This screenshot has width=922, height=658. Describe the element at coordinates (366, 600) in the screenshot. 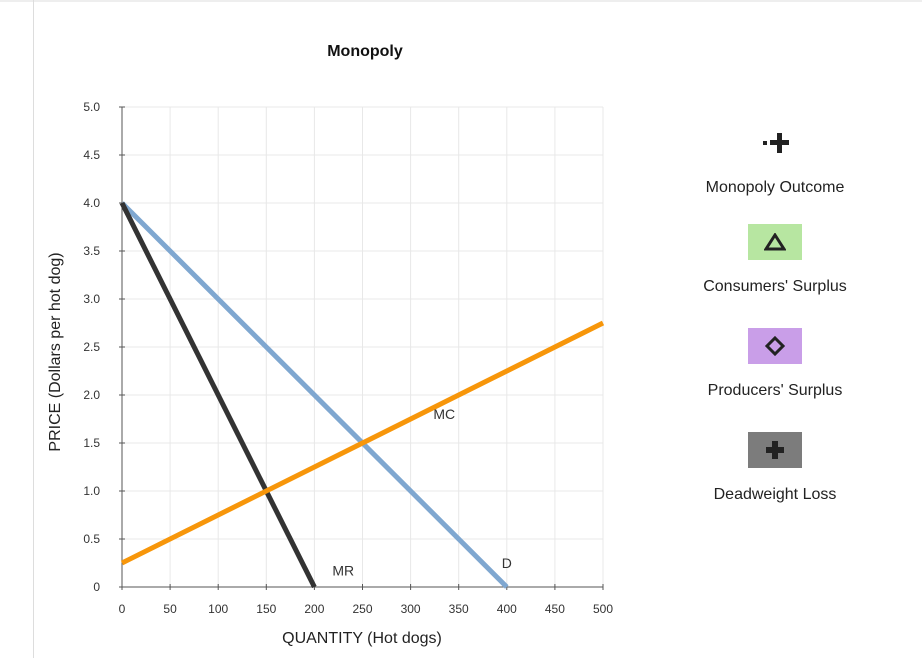

I see `x-axis-ticks: 0 50 100 150 200 250 300 350 400 450 500` at that location.